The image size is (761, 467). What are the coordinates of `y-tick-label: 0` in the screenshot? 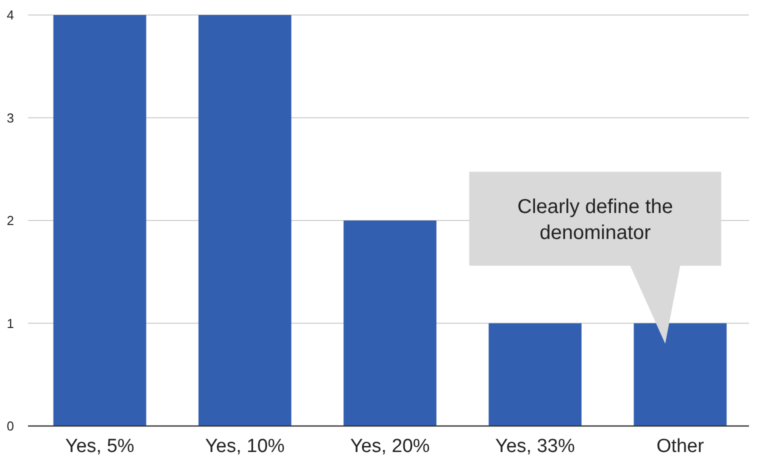 It's located at (10, 426).